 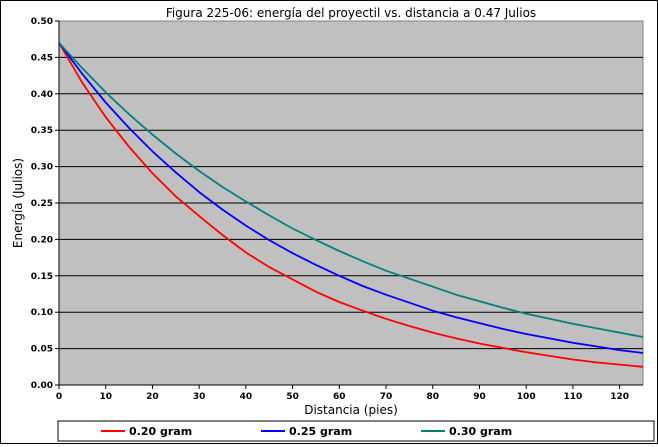 What do you see at coordinates (42, 204) in the screenshot?
I see `y-tick-label: 0.25` at bounding box center [42, 204].